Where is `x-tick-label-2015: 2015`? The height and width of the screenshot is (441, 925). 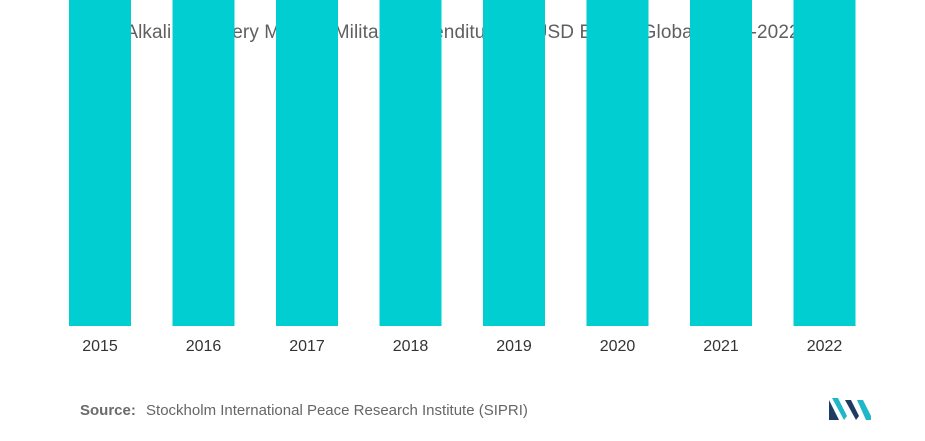 x-tick-label-2015: 2015 is located at coordinates (100, 346).